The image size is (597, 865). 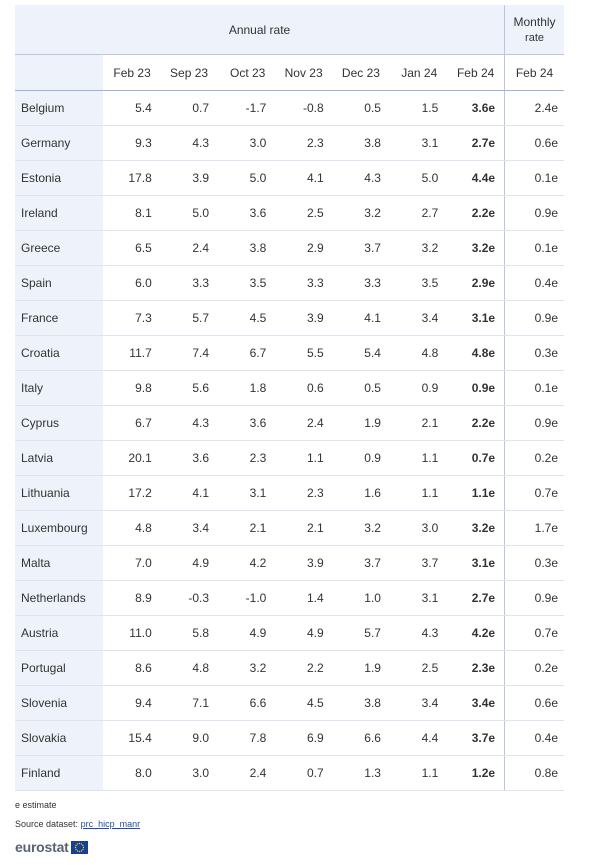 What do you see at coordinates (132, 458) in the screenshot?
I see `annual-rate-cell: 20.1` at bounding box center [132, 458].